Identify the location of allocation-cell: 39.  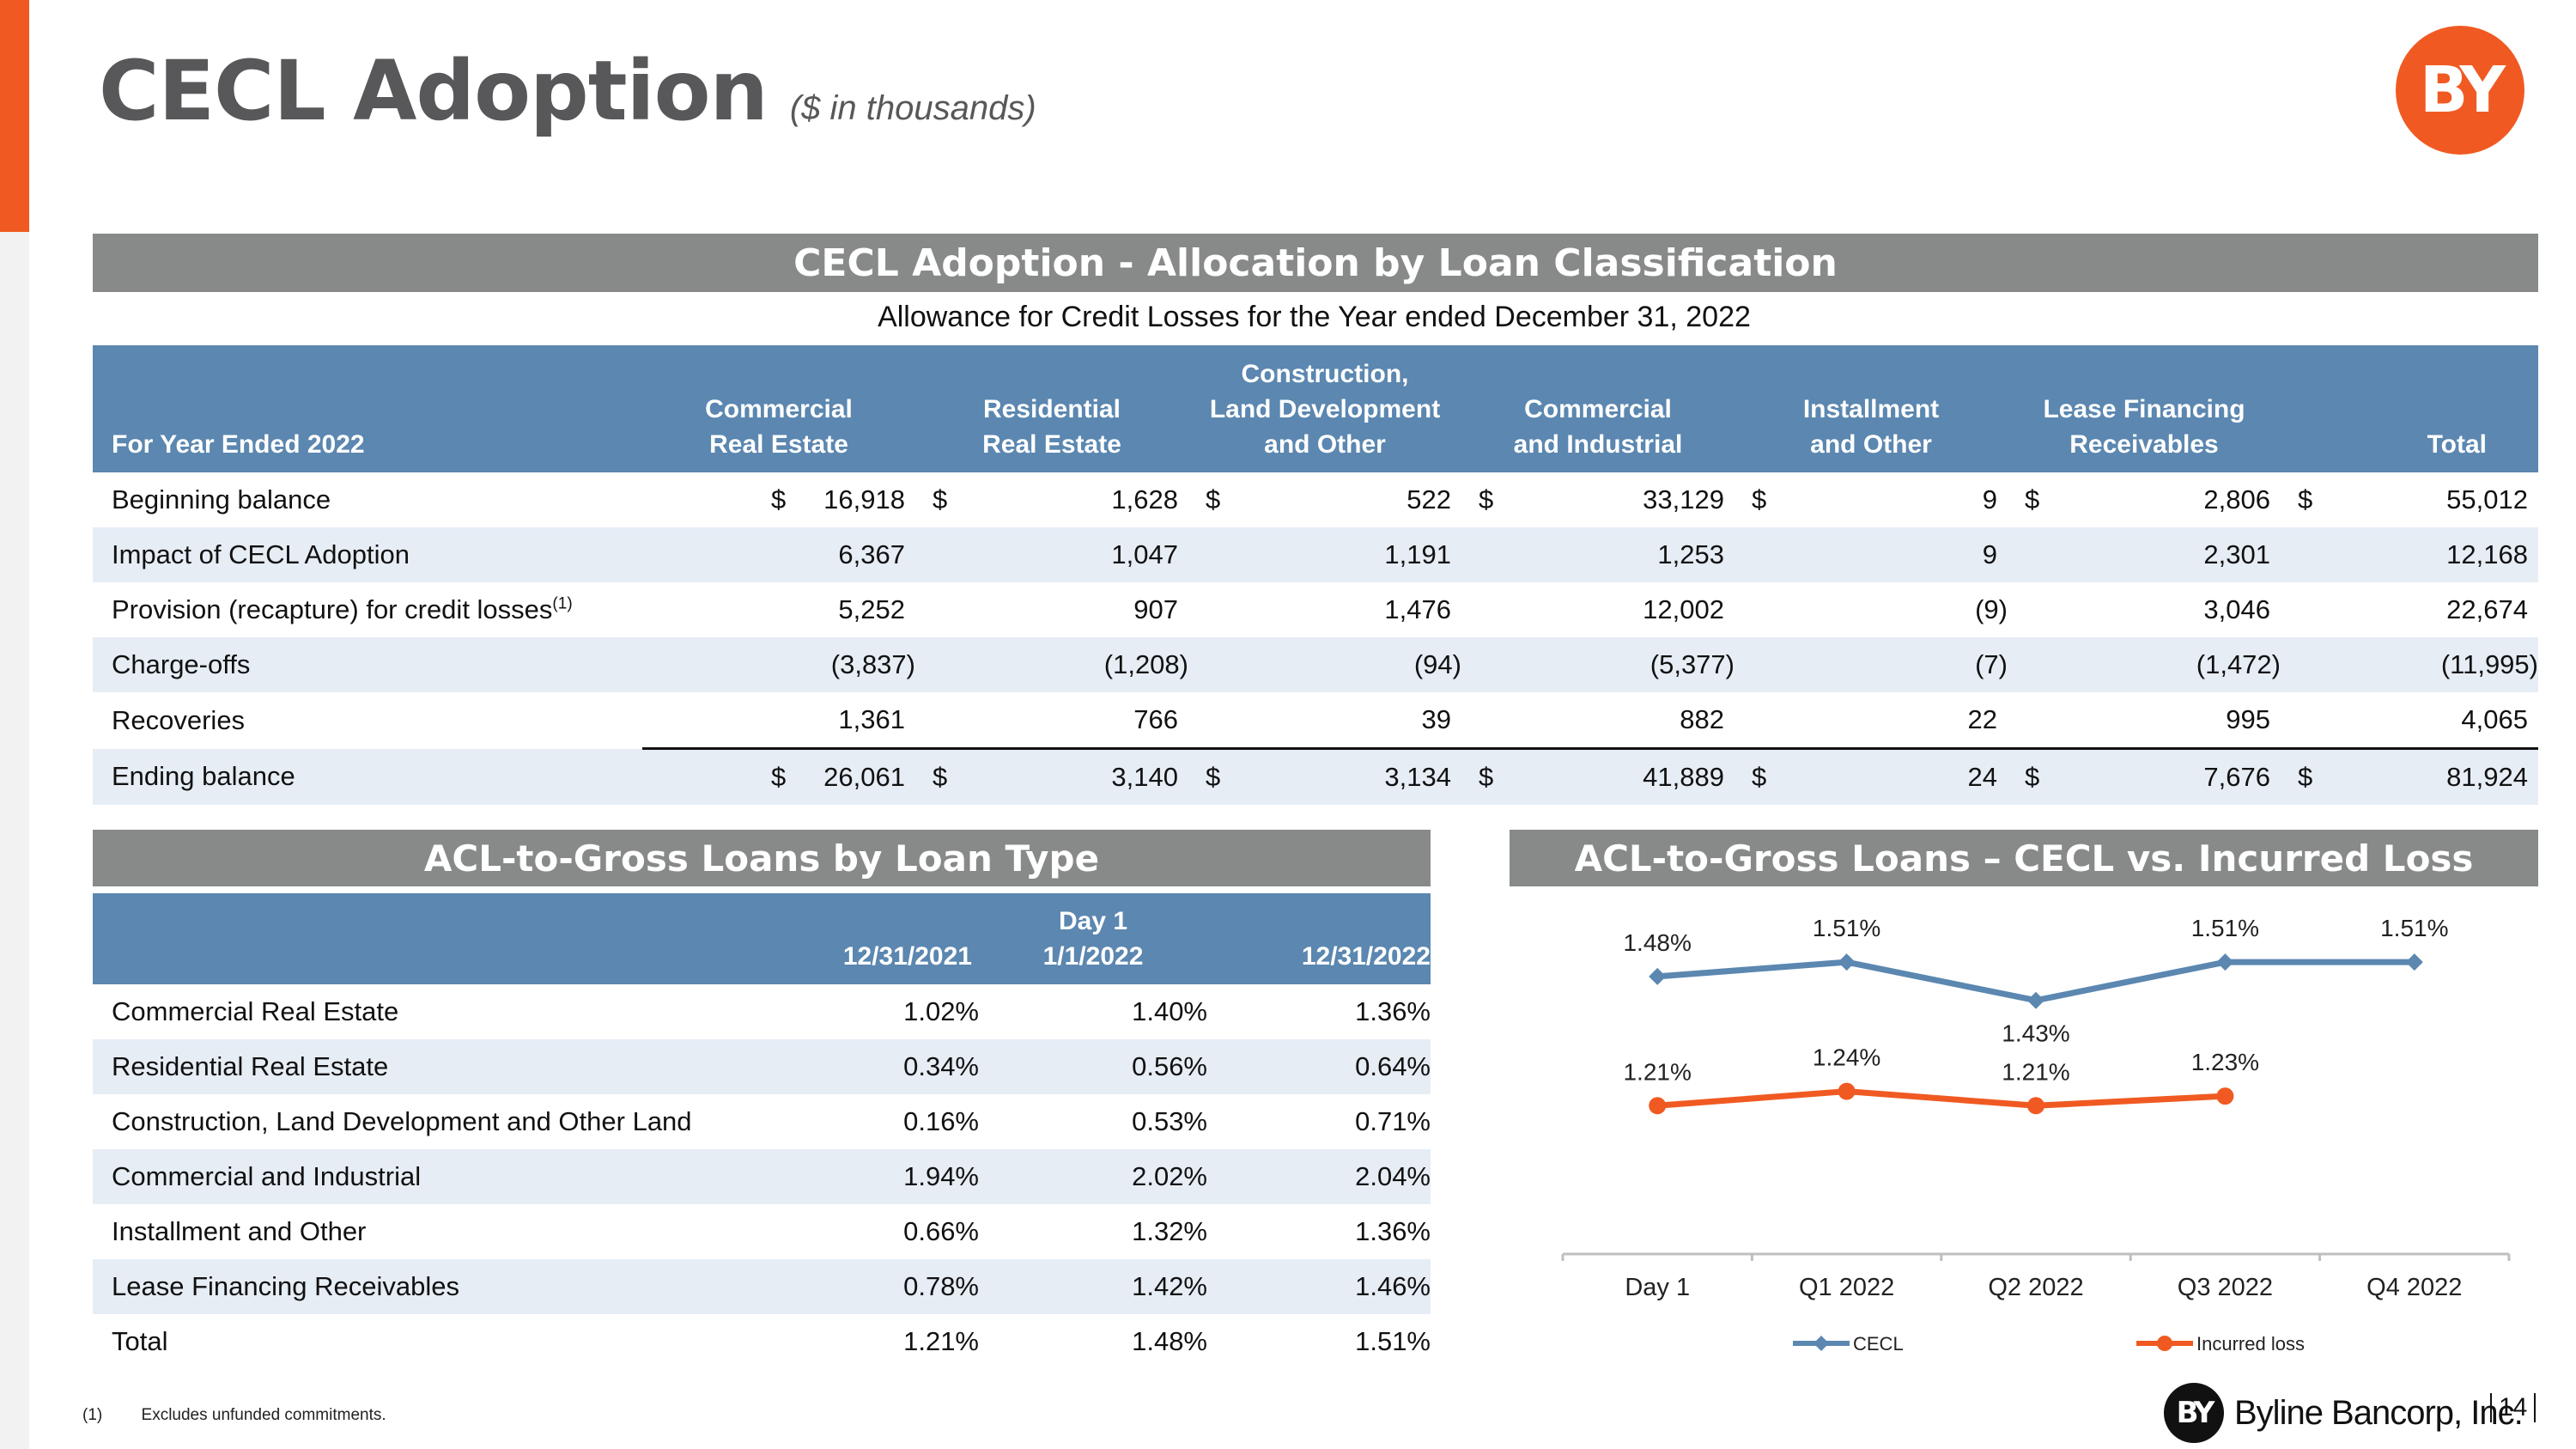
(1436, 719).